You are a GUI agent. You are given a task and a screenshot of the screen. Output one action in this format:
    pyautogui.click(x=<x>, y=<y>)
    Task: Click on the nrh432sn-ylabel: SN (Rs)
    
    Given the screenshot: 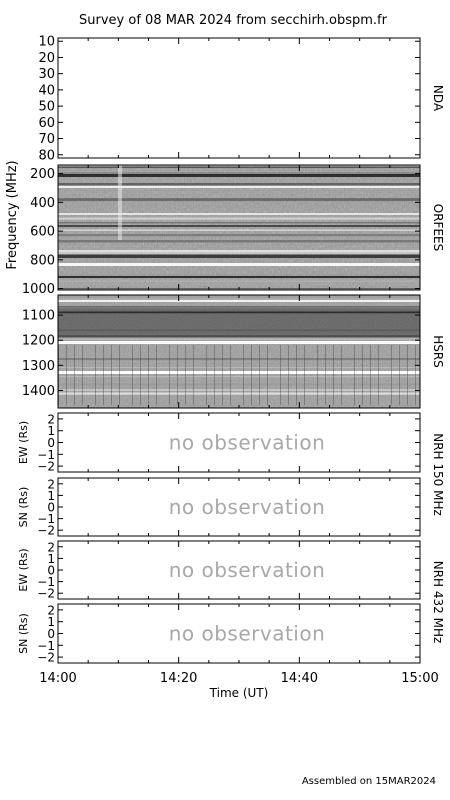 What is the action you would take?
    pyautogui.click(x=23, y=633)
    